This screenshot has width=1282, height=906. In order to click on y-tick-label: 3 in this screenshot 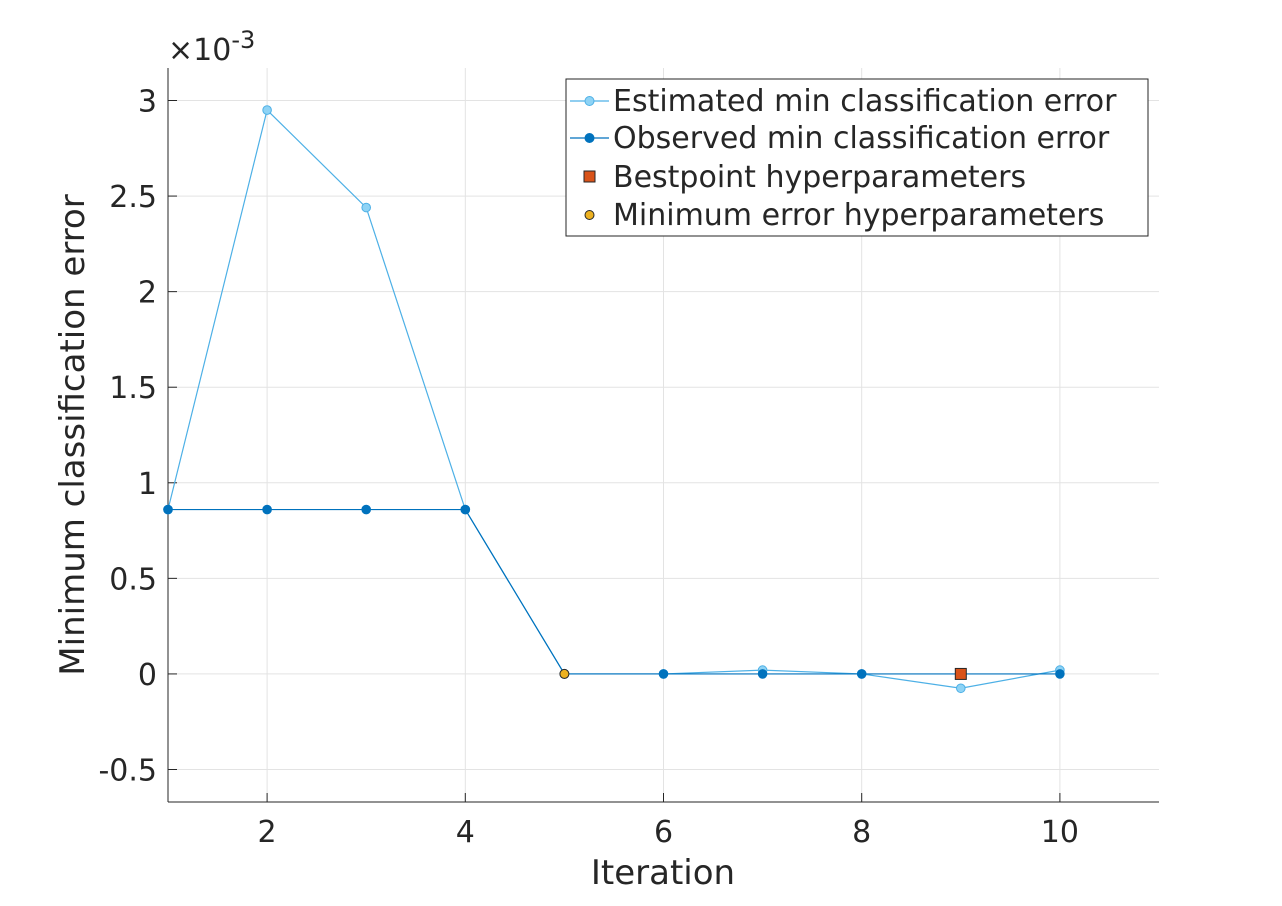, I will do `click(147, 101)`.